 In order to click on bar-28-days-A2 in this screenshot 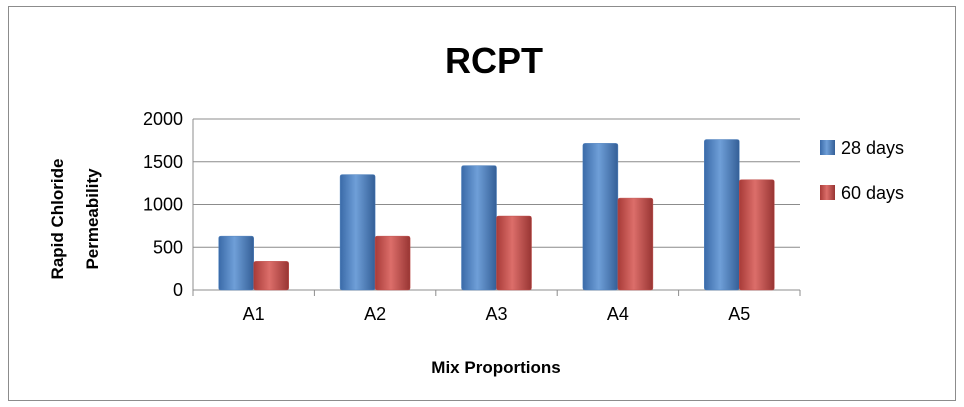, I will do `click(357, 232)`.